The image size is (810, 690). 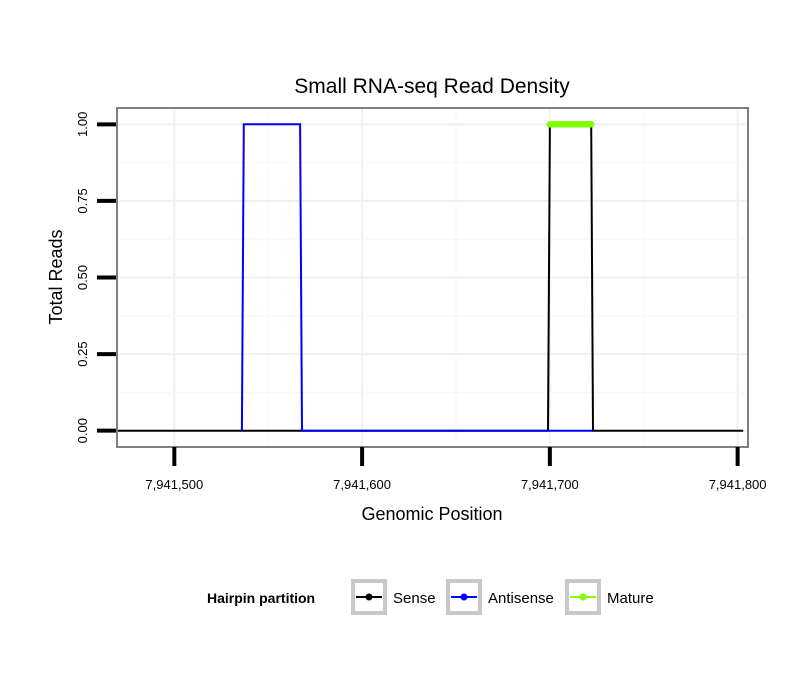 What do you see at coordinates (56, 276) in the screenshot?
I see `y-axis-label: Total Reads` at bounding box center [56, 276].